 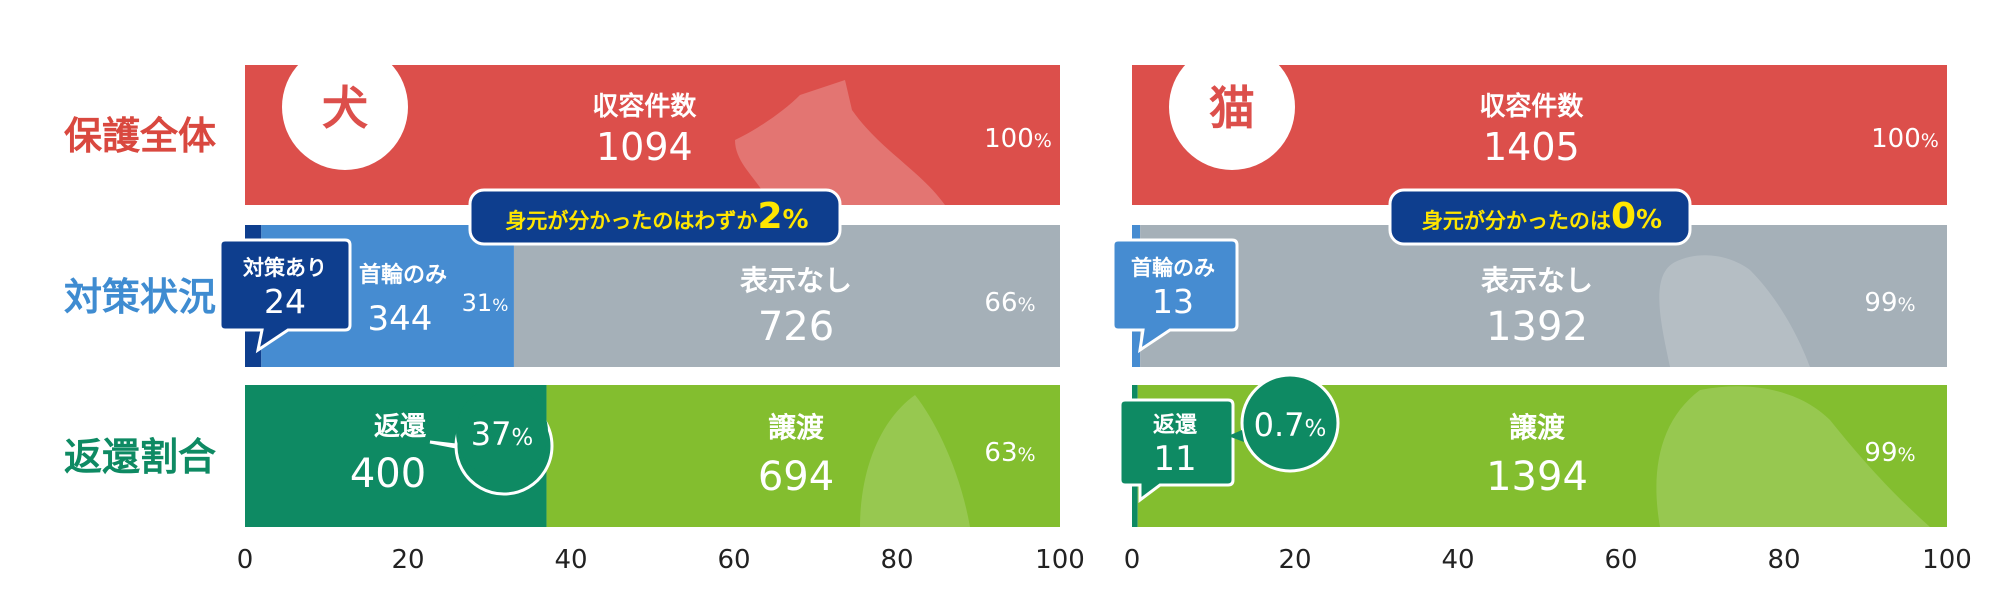 What do you see at coordinates (1734, 311) in the screenshot?
I see `cat-silhouette` at bounding box center [1734, 311].